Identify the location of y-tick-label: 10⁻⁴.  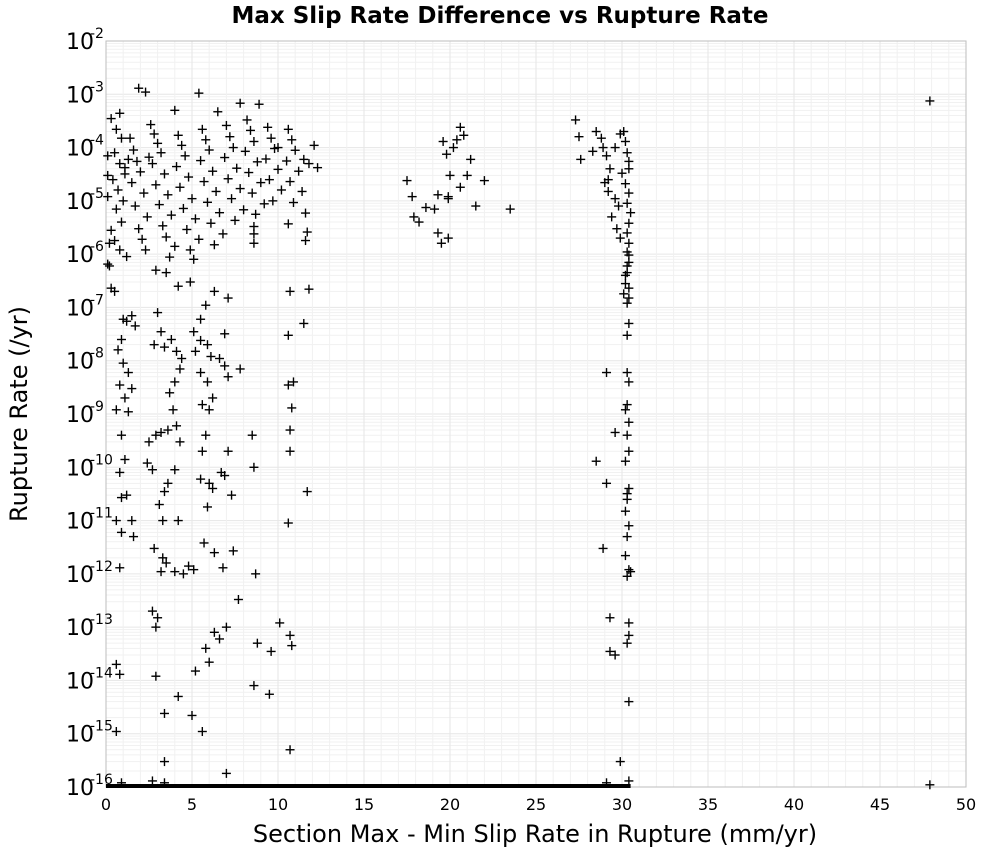
(85, 147).